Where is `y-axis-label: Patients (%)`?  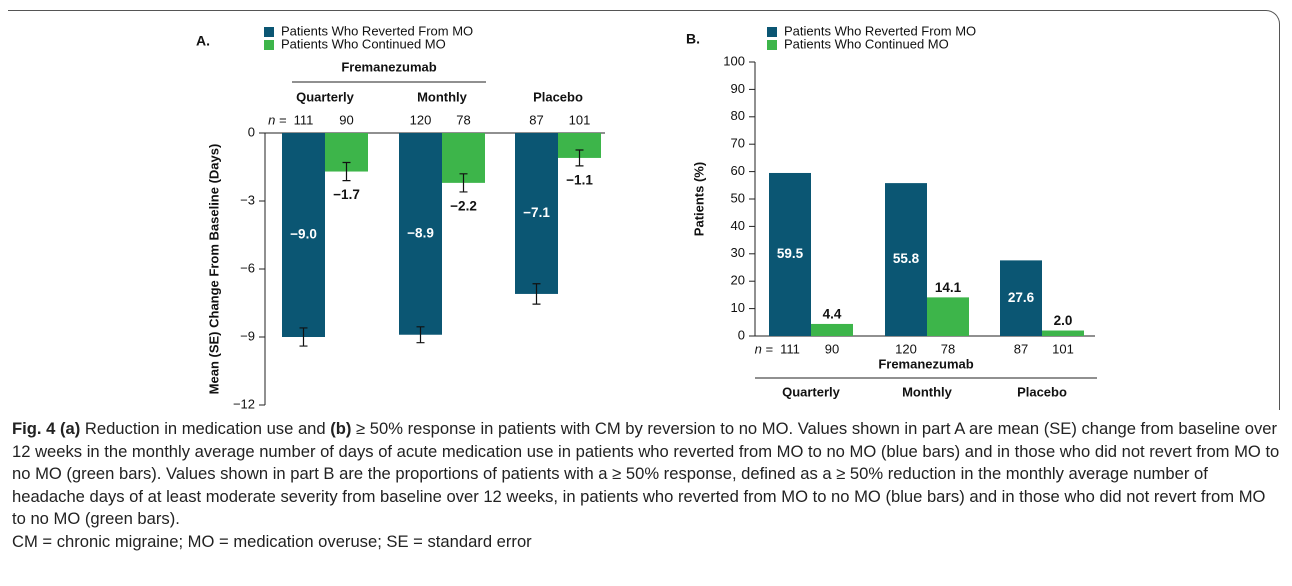 y-axis-label: Patients (%) is located at coordinates (698, 199).